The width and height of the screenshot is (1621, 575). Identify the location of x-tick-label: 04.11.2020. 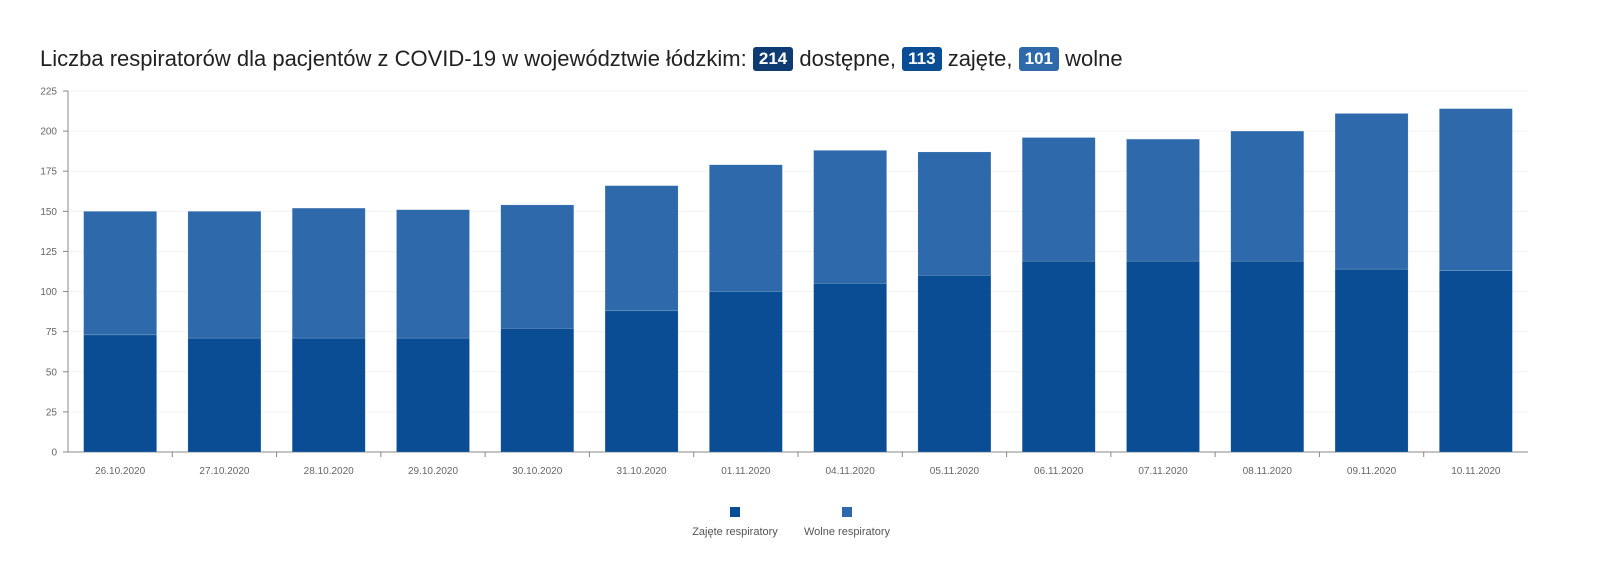
(850, 471).